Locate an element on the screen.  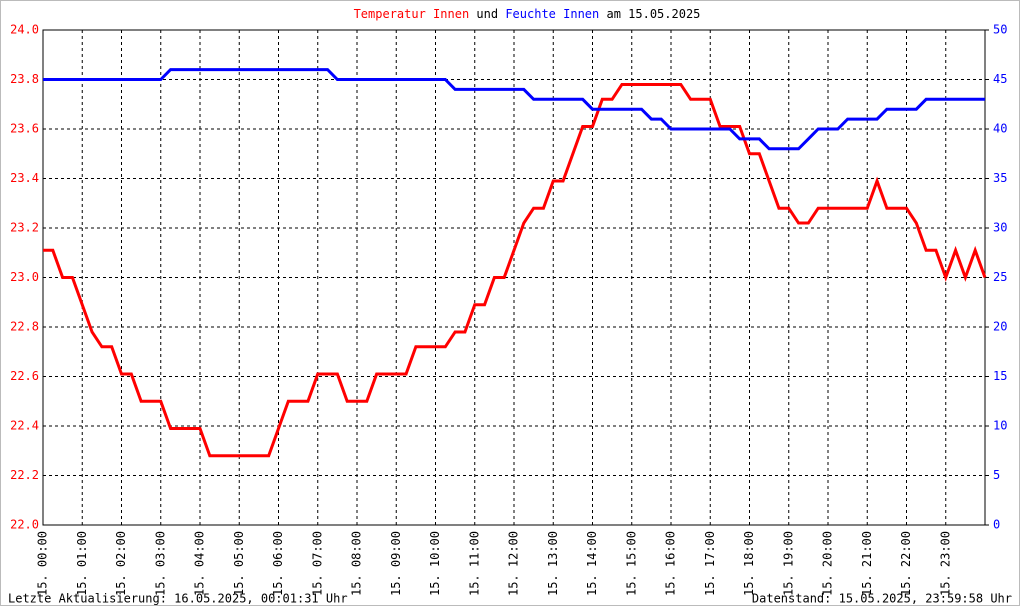
x-tick-label: 15. 20:00 is located at coordinates (828, 563).